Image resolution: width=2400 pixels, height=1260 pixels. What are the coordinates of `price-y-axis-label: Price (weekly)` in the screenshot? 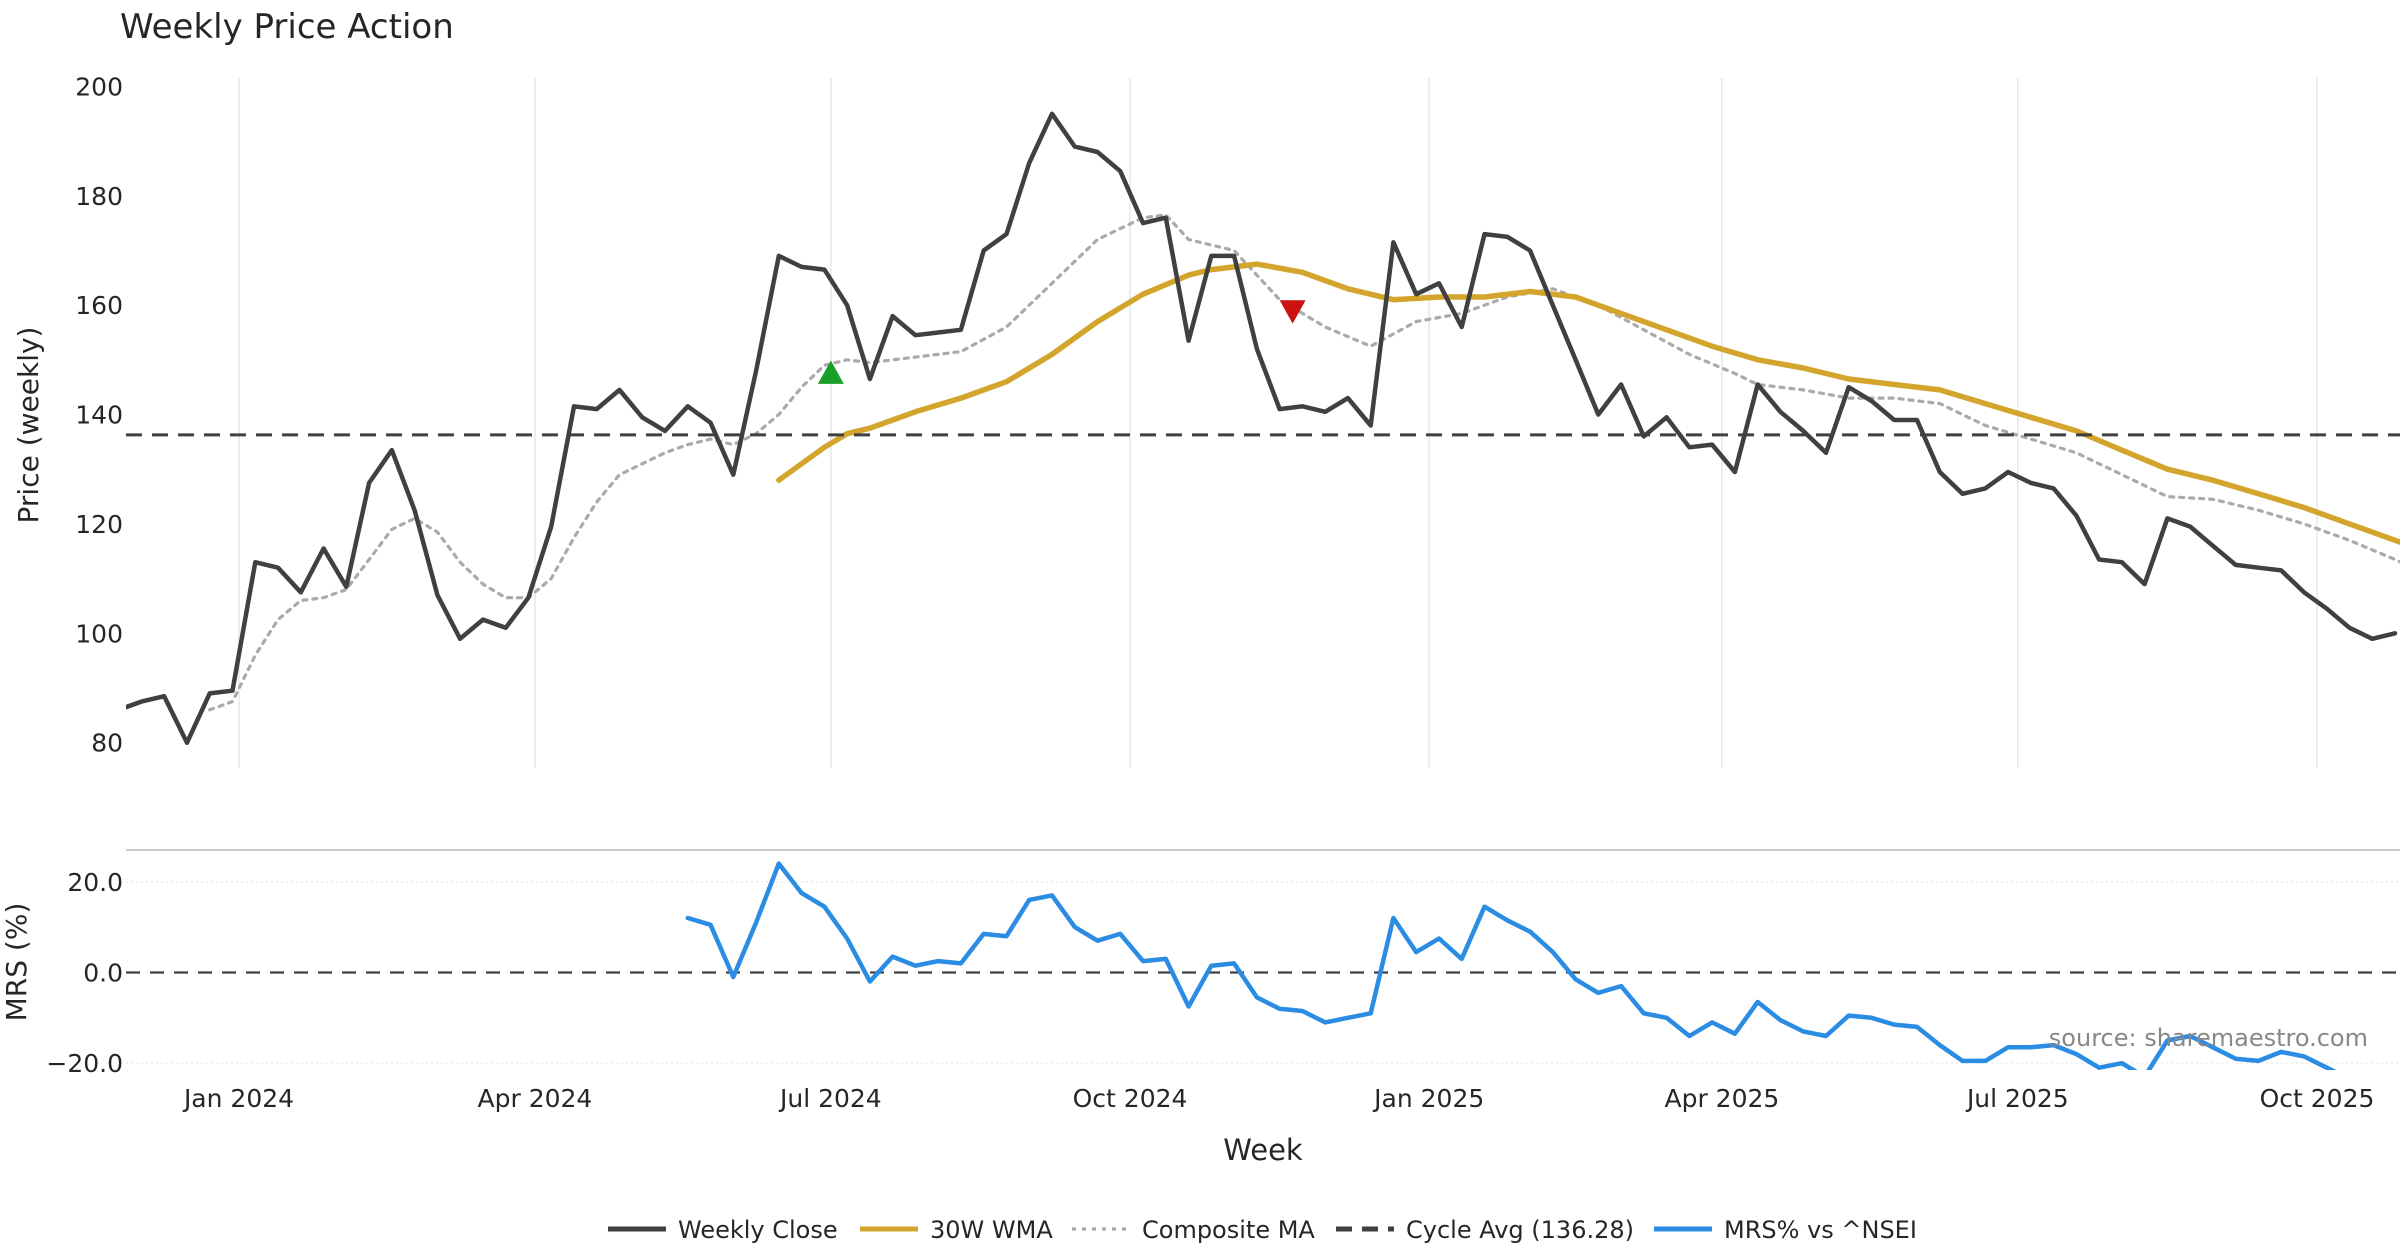 It's located at (28, 425).